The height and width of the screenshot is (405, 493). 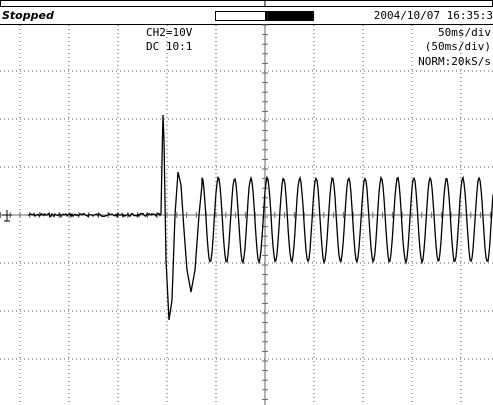 I want to click on record-bar-position, so click(x=289, y=16).